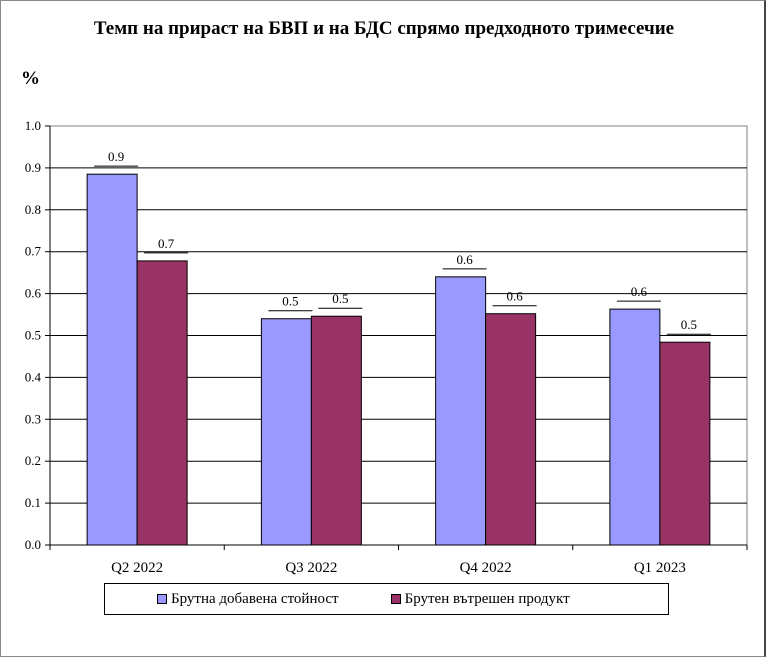 The height and width of the screenshot is (659, 768). I want to click on x-tick-label: Q2 2022, so click(137, 568).